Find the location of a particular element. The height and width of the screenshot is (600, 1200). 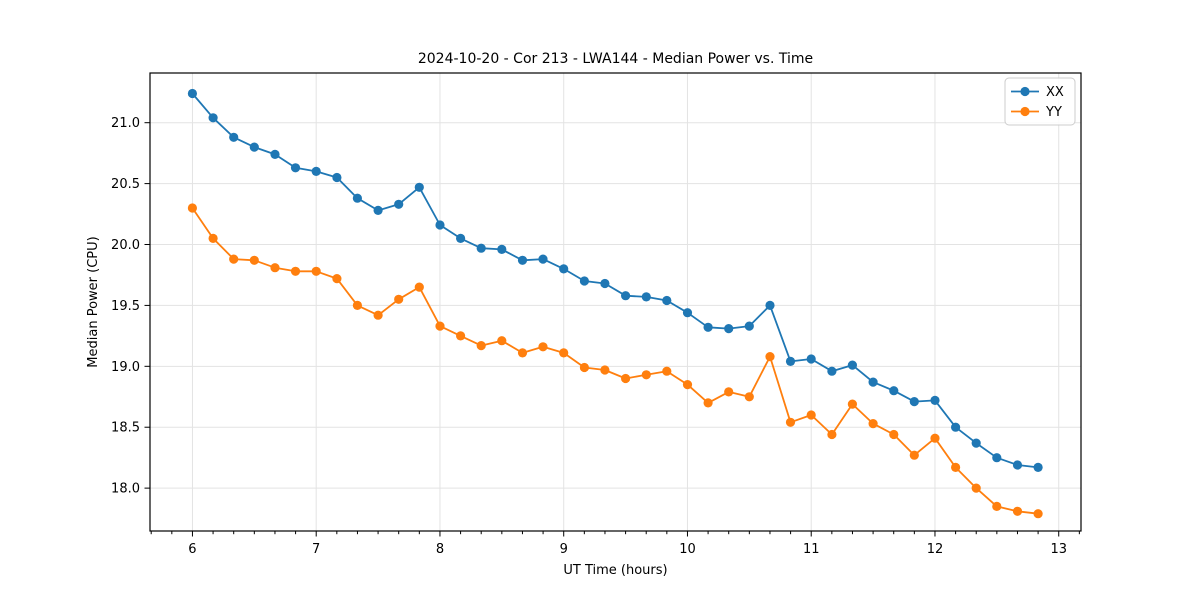

x-tick-label: 10 is located at coordinates (687, 549).